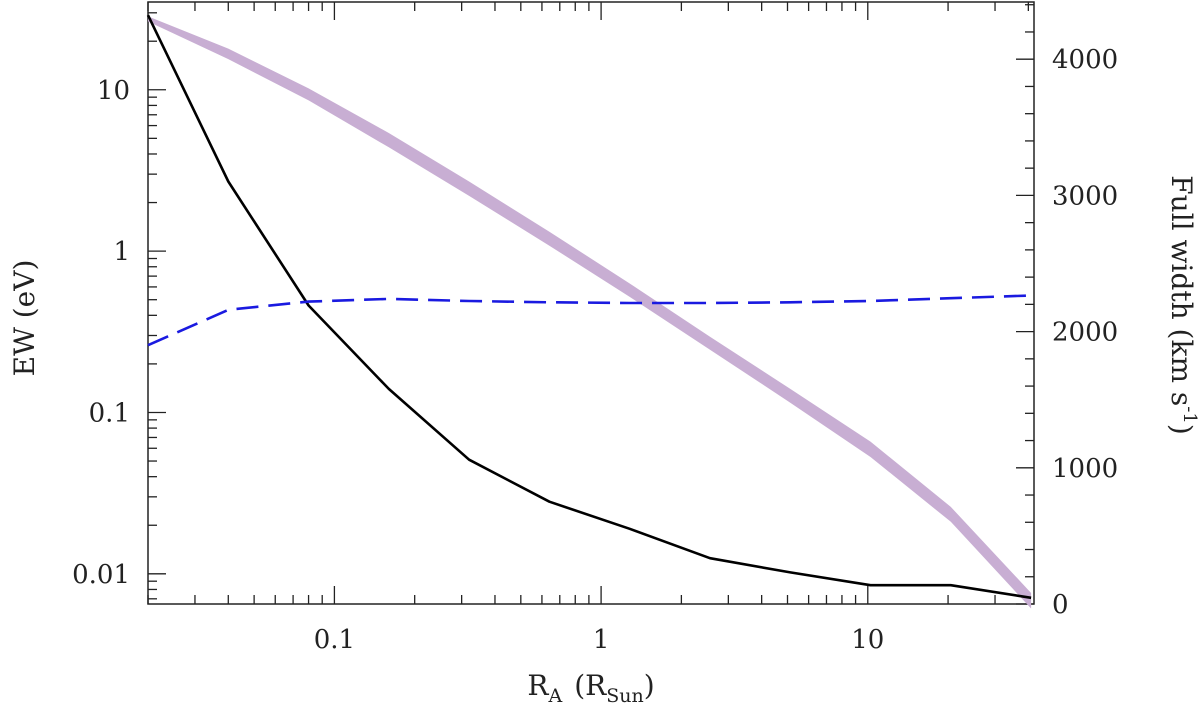 The width and height of the screenshot is (1200, 704). What do you see at coordinates (1181, 290) in the screenshot?
I see `y-right-axis-label-main: Full width (km s` at bounding box center [1181, 290].